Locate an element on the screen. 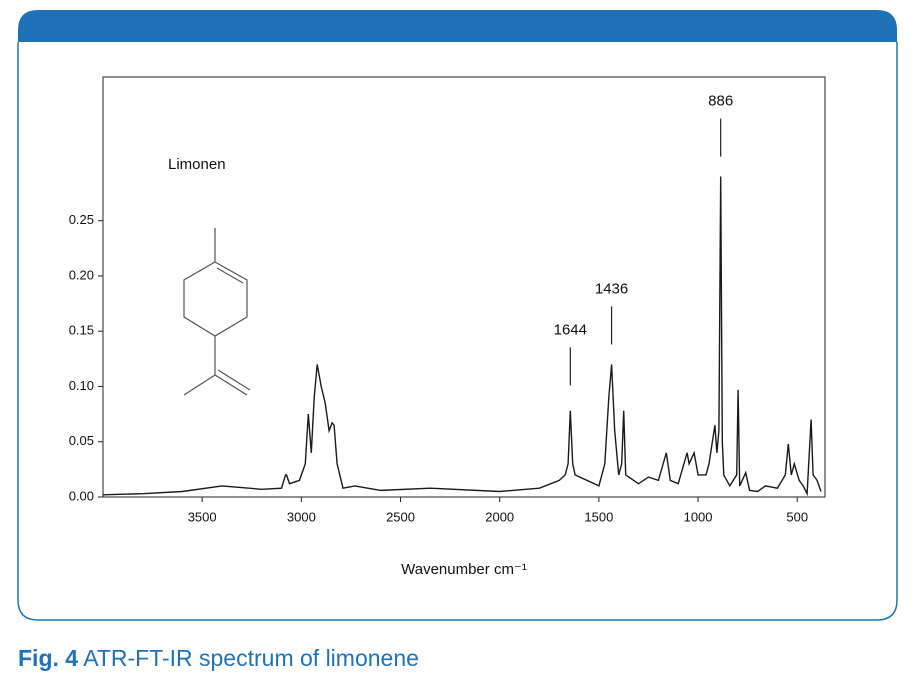  caption: Fig. 4 ATR-FT-IR spectrum of limonene is located at coordinates (218, 658).